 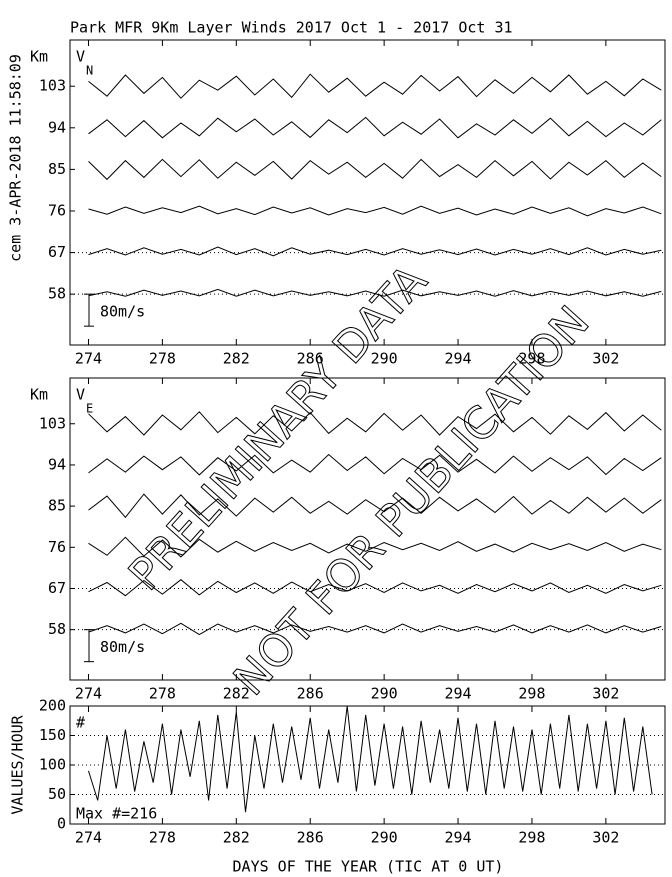 What do you see at coordinates (18, 764) in the screenshot?
I see `y-axis-label: VALUES/HOUR` at bounding box center [18, 764].